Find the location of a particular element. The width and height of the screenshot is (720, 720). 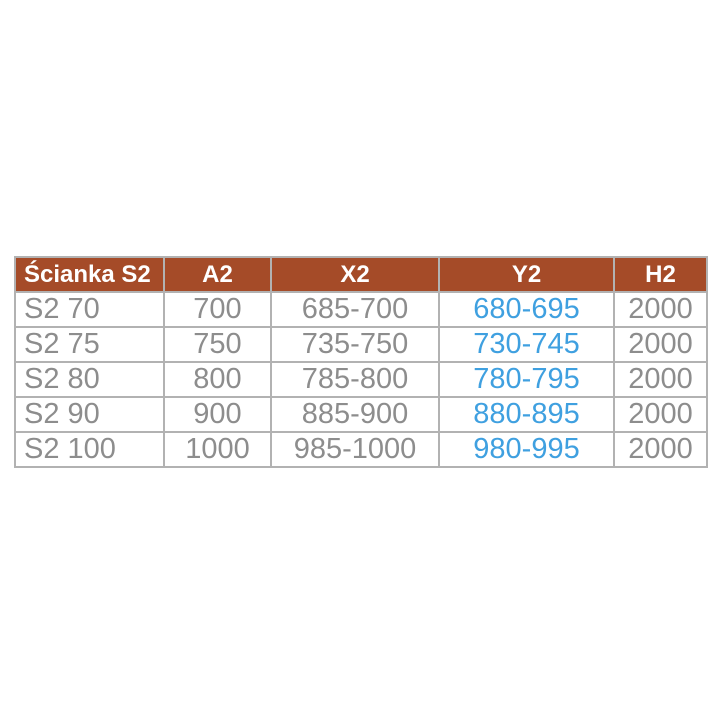

header-row: Ścianka S2 A2 X2 Y2 H2 is located at coordinates (361, 274).